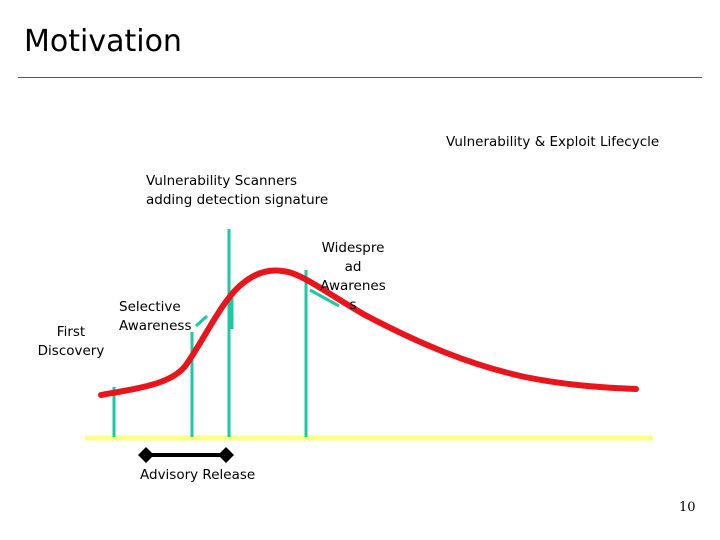 Image resolution: width=720 pixels, height=540 pixels. What do you see at coordinates (226, 455) in the screenshot?
I see `advisory-bar-right-diamond` at bounding box center [226, 455].